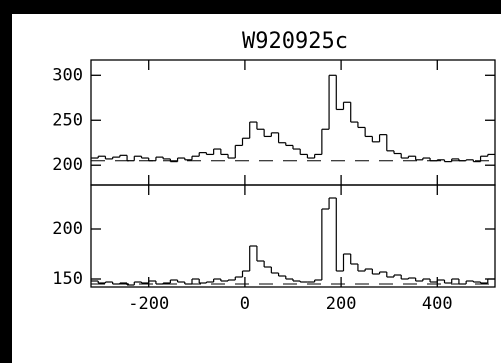 The width and height of the screenshot is (501, 363). Describe the element at coordinates (67, 279) in the screenshot. I see `y-tick-label: 150` at that location.